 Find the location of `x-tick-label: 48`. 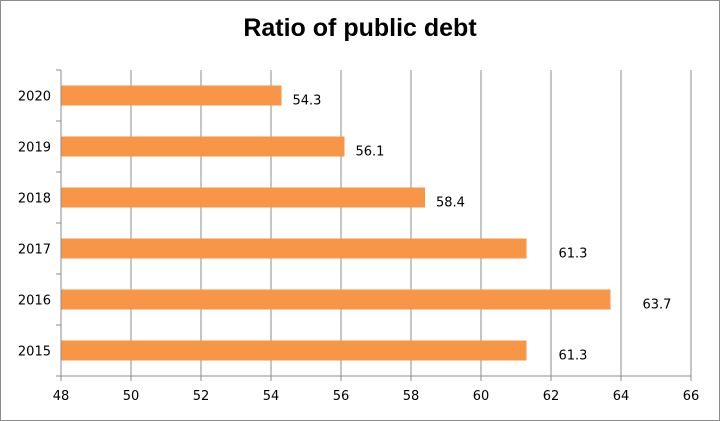

x-tick-label: 48 is located at coordinates (61, 396).